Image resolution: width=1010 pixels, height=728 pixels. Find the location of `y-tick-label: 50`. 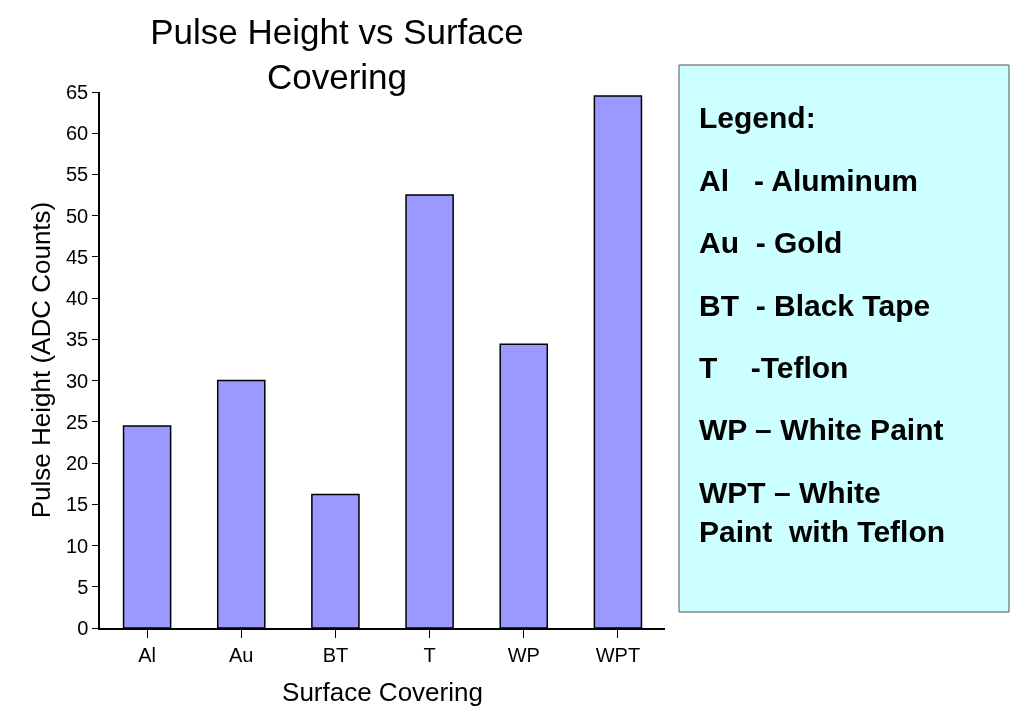

y-tick-label: 50 is located at coordinates (77, 215).